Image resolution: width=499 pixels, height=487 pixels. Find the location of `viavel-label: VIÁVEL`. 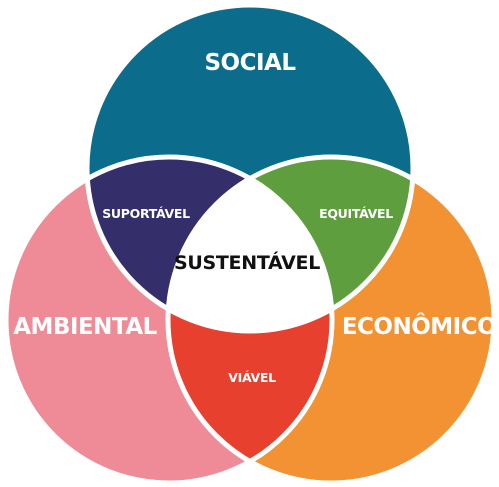

viavel-label: VIÁVEL is located at coordinates (252, 377).